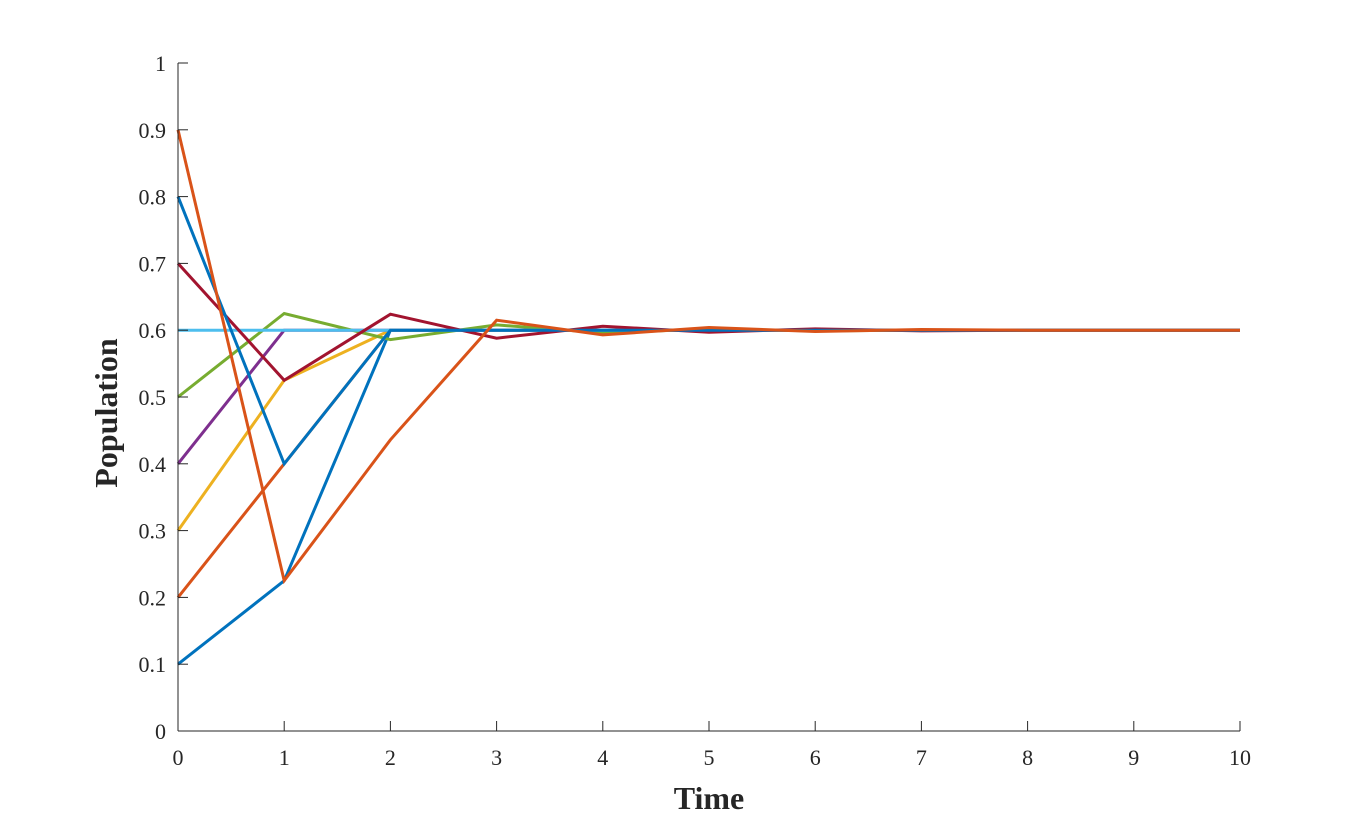 Image resolution: width=1369 pixels, height=821 pixels. I want to click on x-tick-label: 2, so click(390, 757).